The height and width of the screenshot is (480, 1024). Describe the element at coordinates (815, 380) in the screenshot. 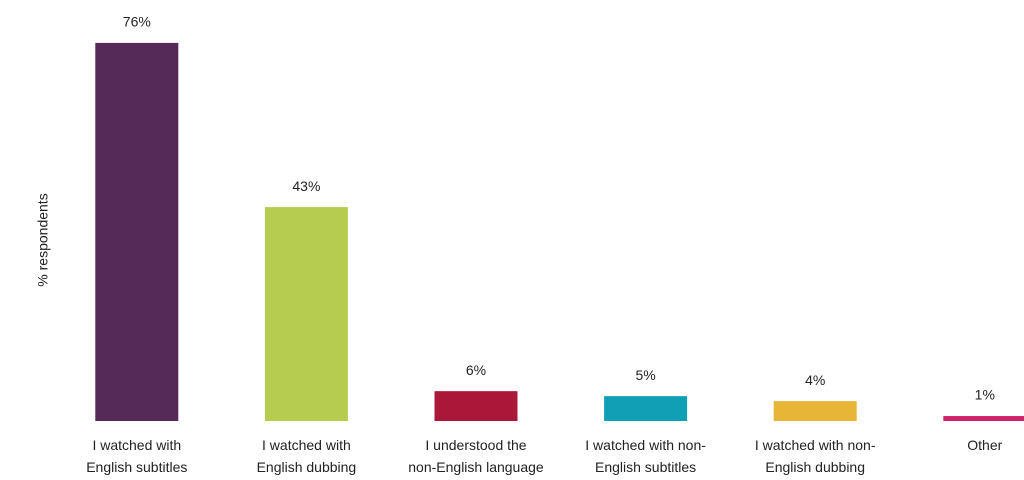

I see `value-label: 4%` at that location.